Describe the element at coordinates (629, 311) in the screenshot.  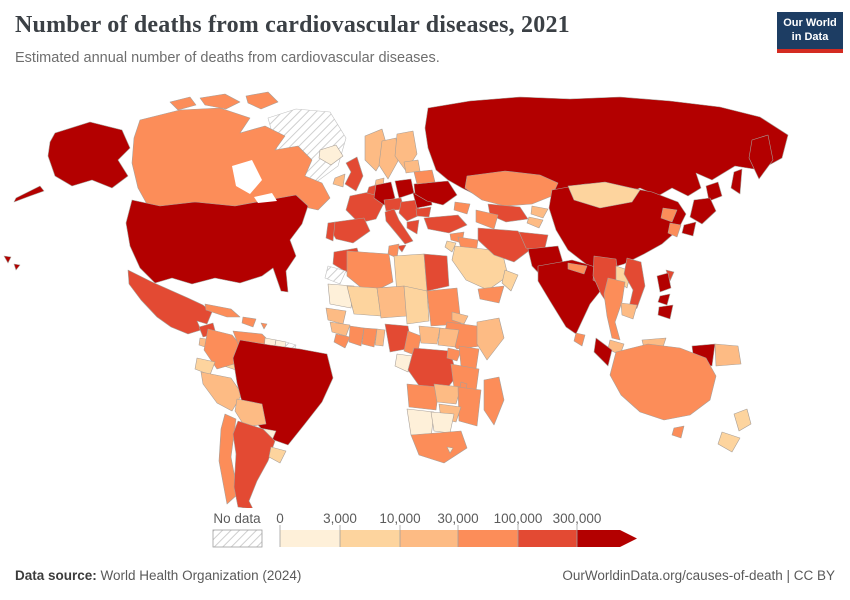
I see `country-cambodia` at that location.